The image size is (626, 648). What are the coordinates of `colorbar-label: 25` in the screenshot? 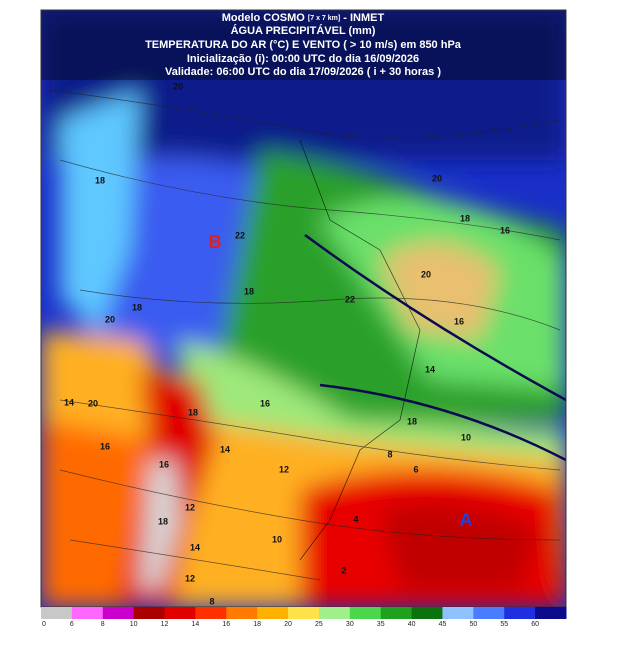 It's located at (319, 624).